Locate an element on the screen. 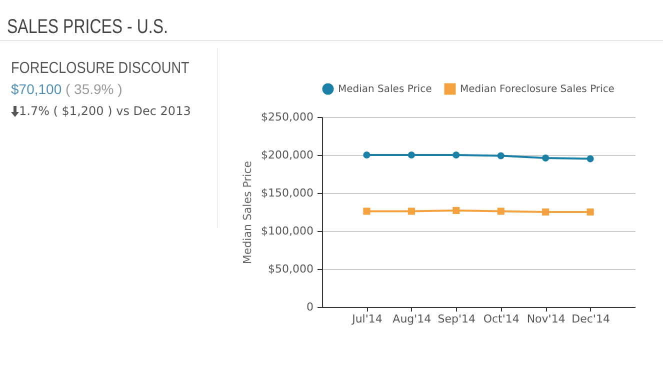 The width and height of the screenshot is (663, 368). y-tick-label: $150,000 is located at coordinates (287, 193).